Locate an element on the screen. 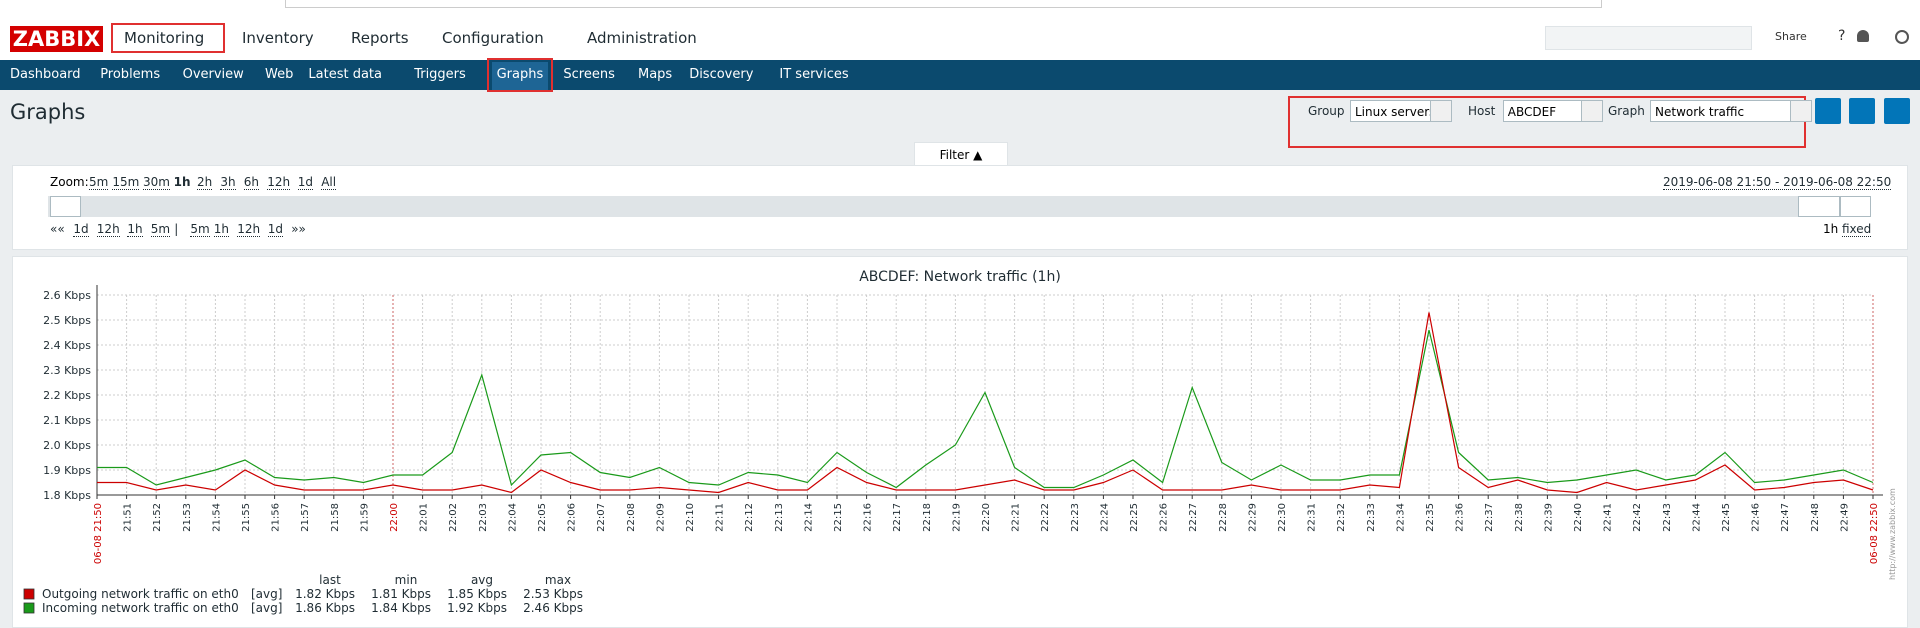 This screenshot has width=1920, height=628. browser-bar is located at coordinates (943, 4).